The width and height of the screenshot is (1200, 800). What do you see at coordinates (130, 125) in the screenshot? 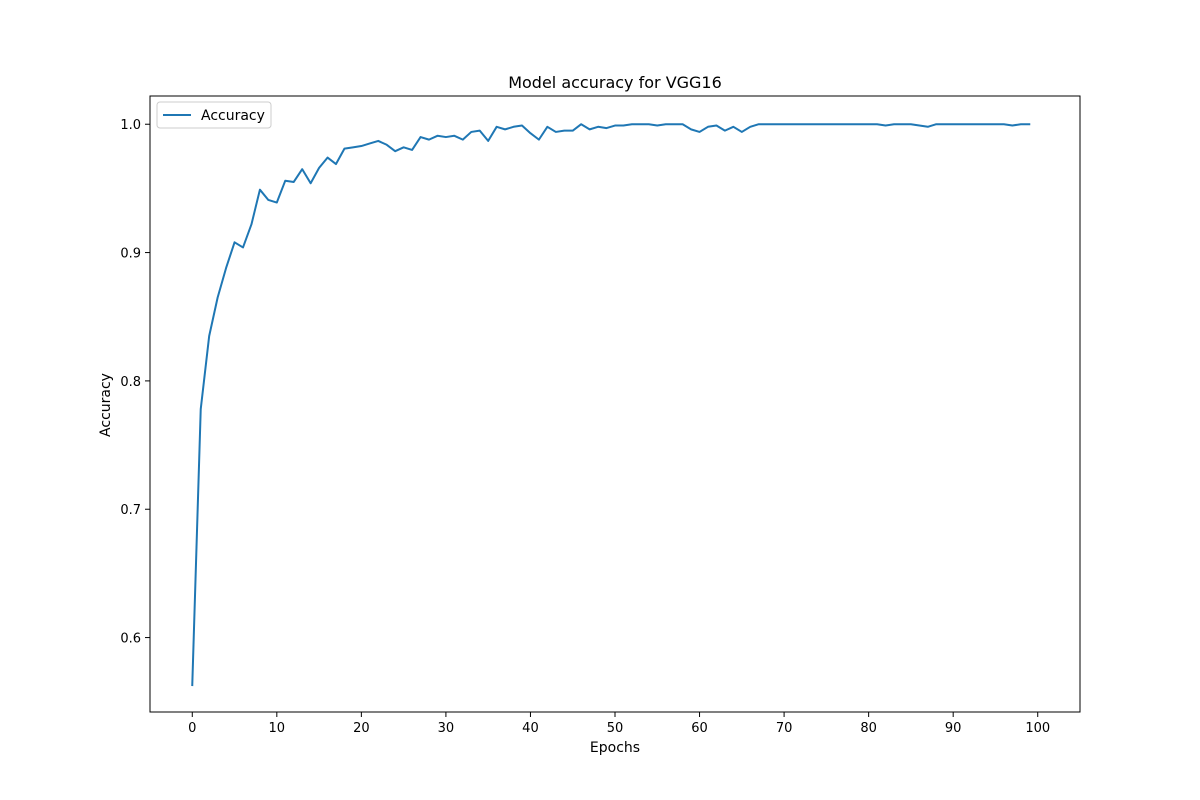
I see `y-tick-label: 1.0` at bounding box center [130, 125].